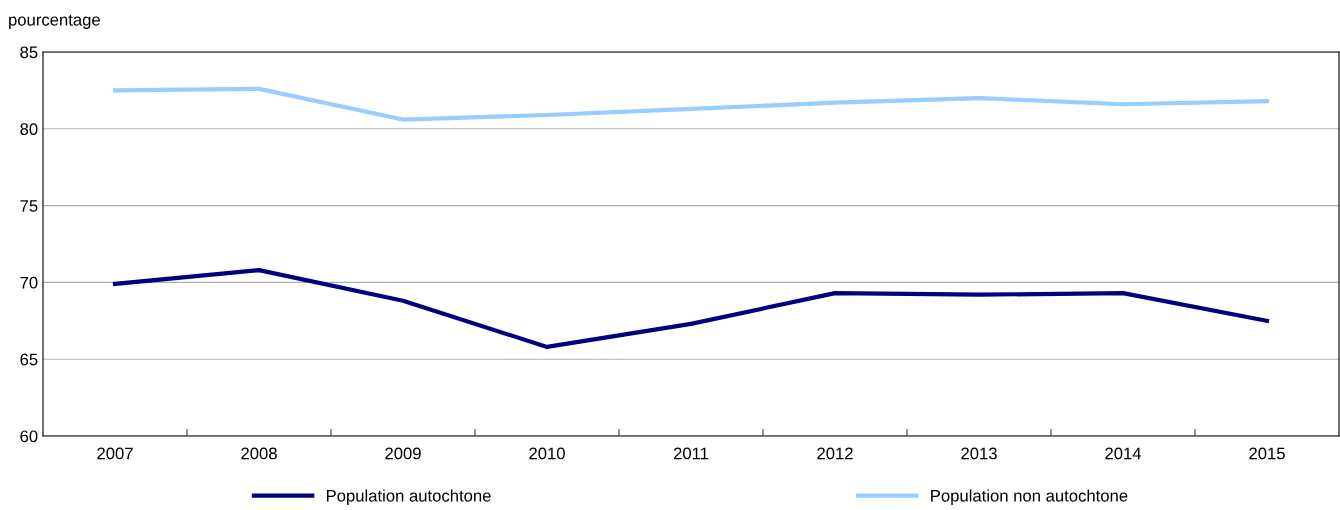 The image size is (1340, 510). What do you see at coordinates (54, 21) in the screenshot?
I see `y-axis-title: pourcentage` at bounding box center [54, 21].